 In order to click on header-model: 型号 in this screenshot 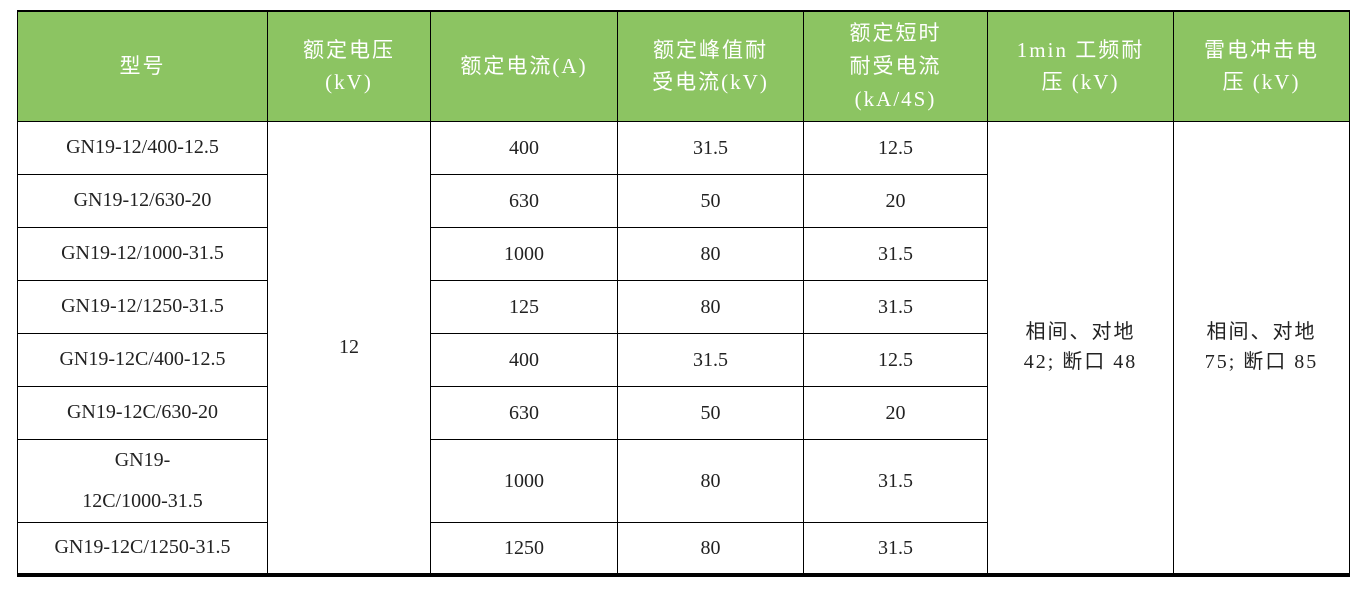, I will do `click(142, 66)`.